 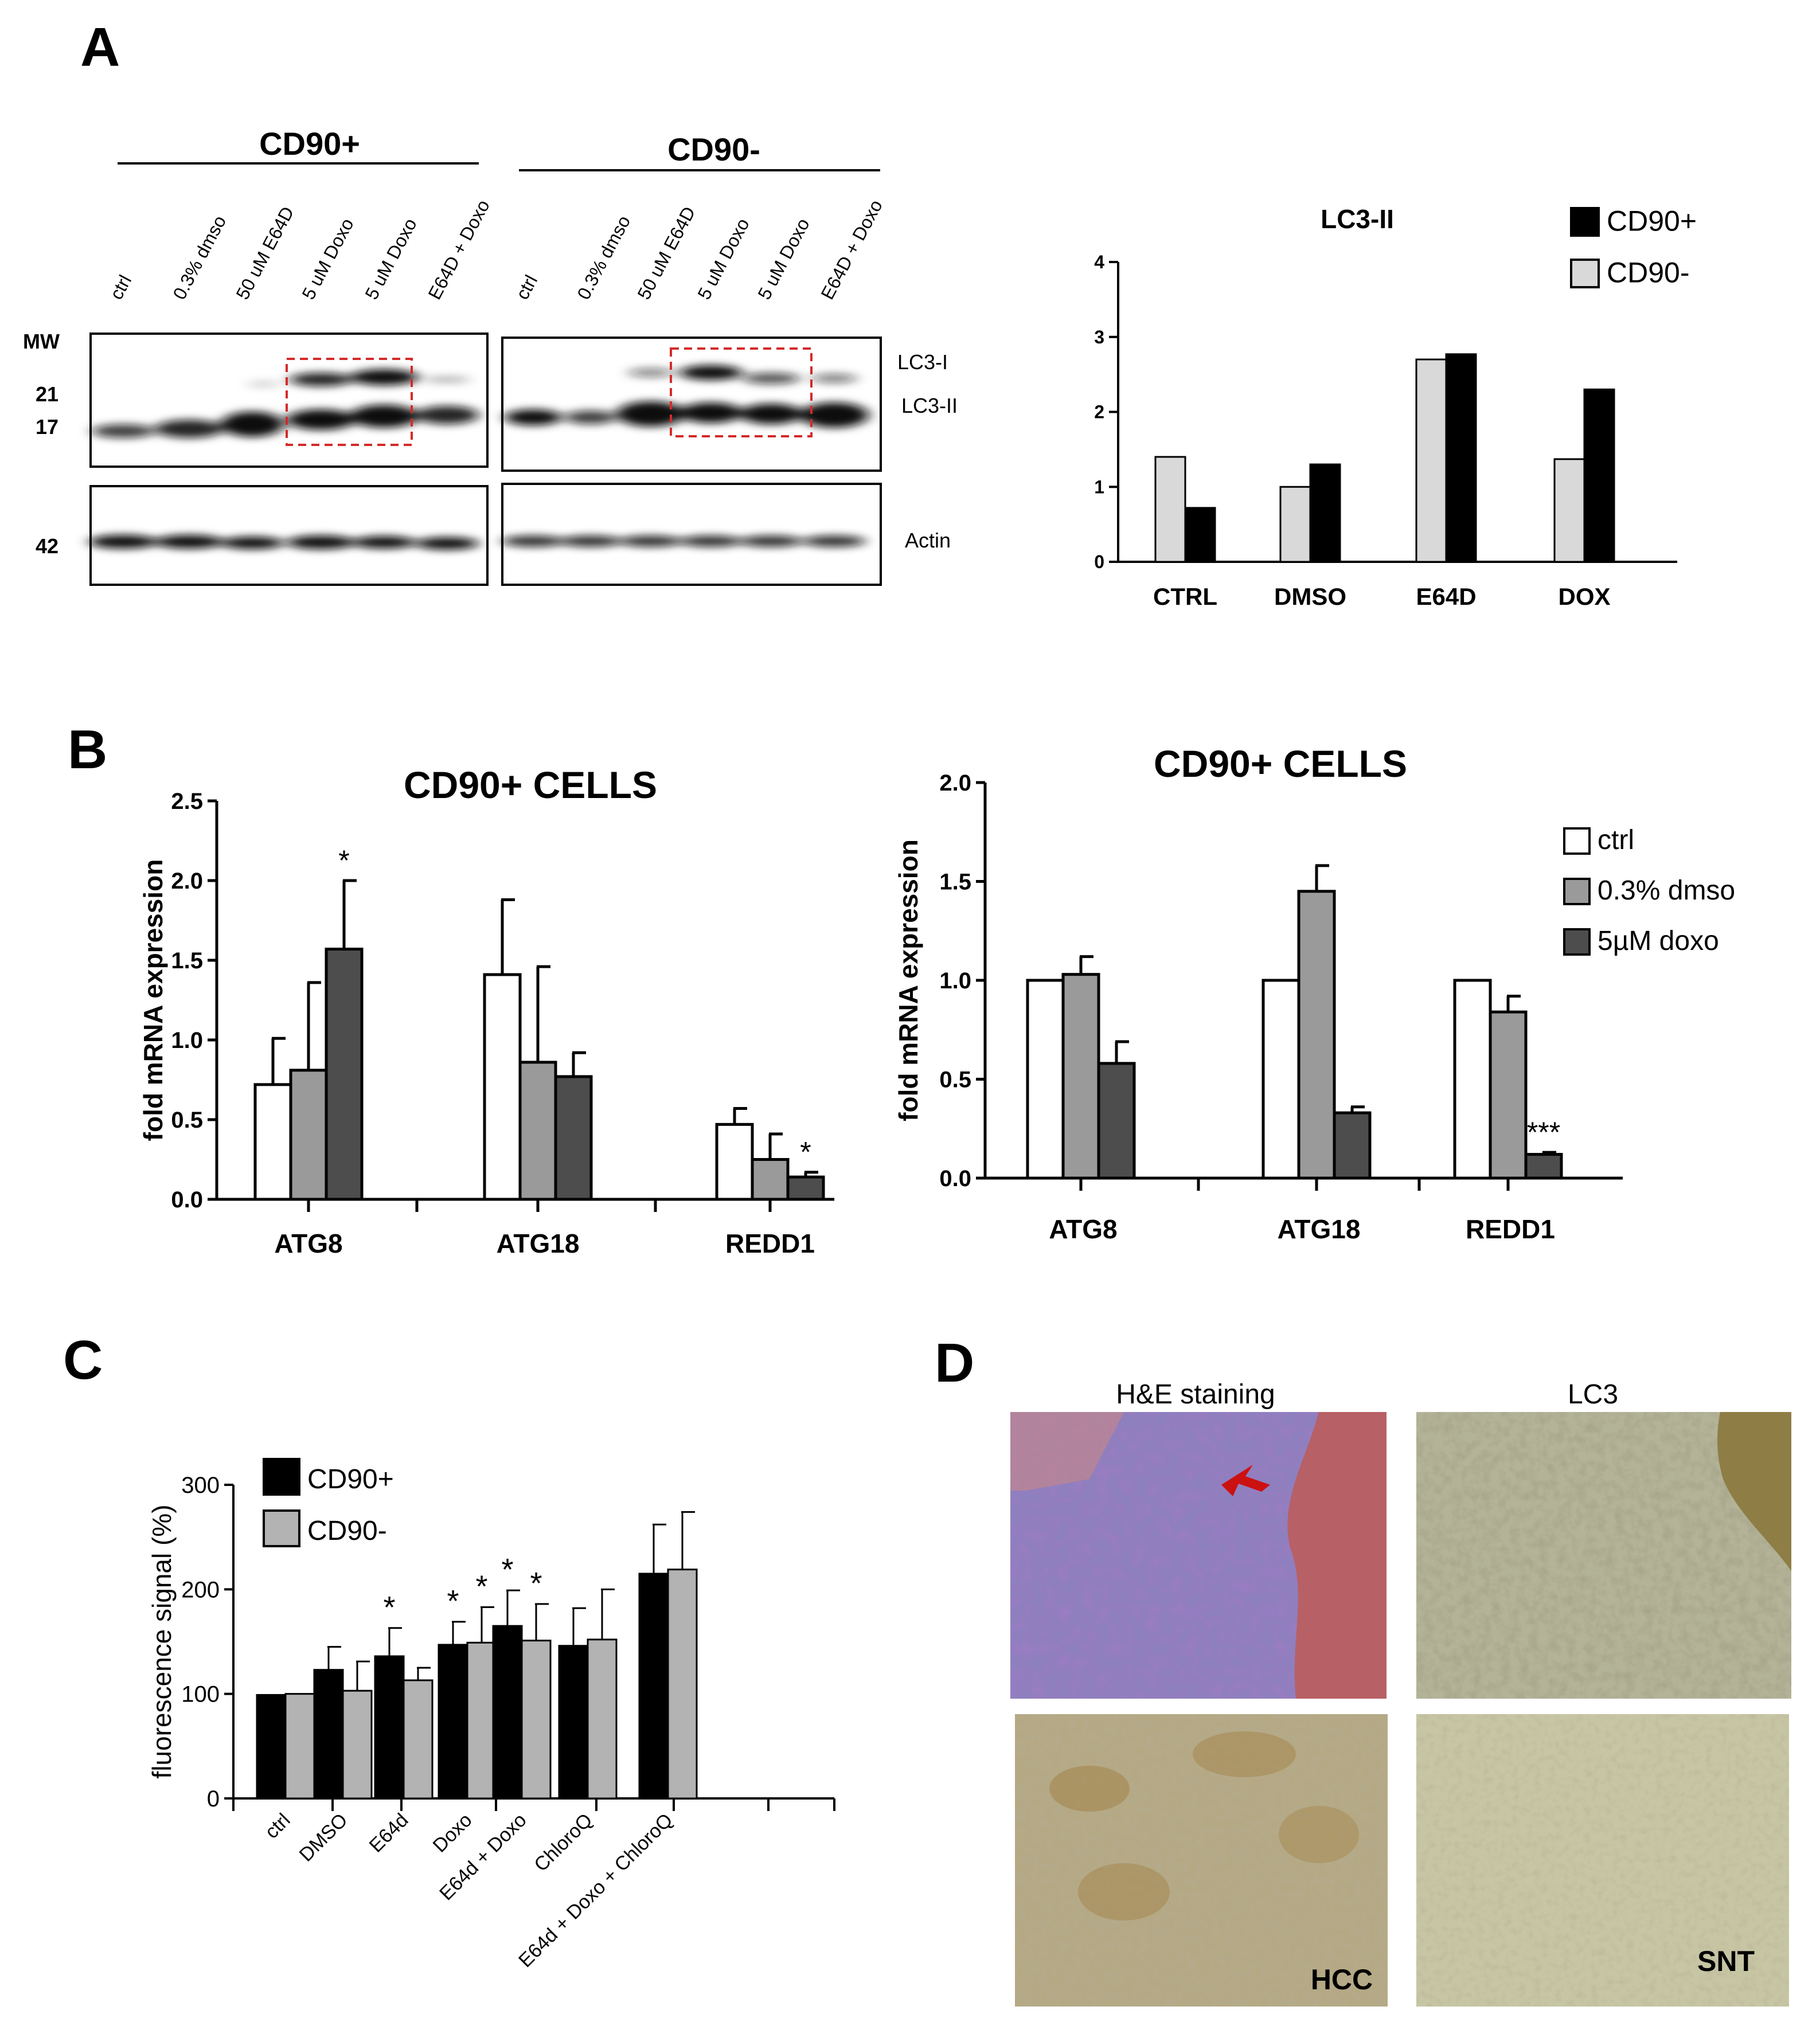 What do you see at coordinates (595, 1890) in the screenshot?
I see `x-tick-label: E64d + Doxo + ChloroQ` at bounding box center [595, 1890].